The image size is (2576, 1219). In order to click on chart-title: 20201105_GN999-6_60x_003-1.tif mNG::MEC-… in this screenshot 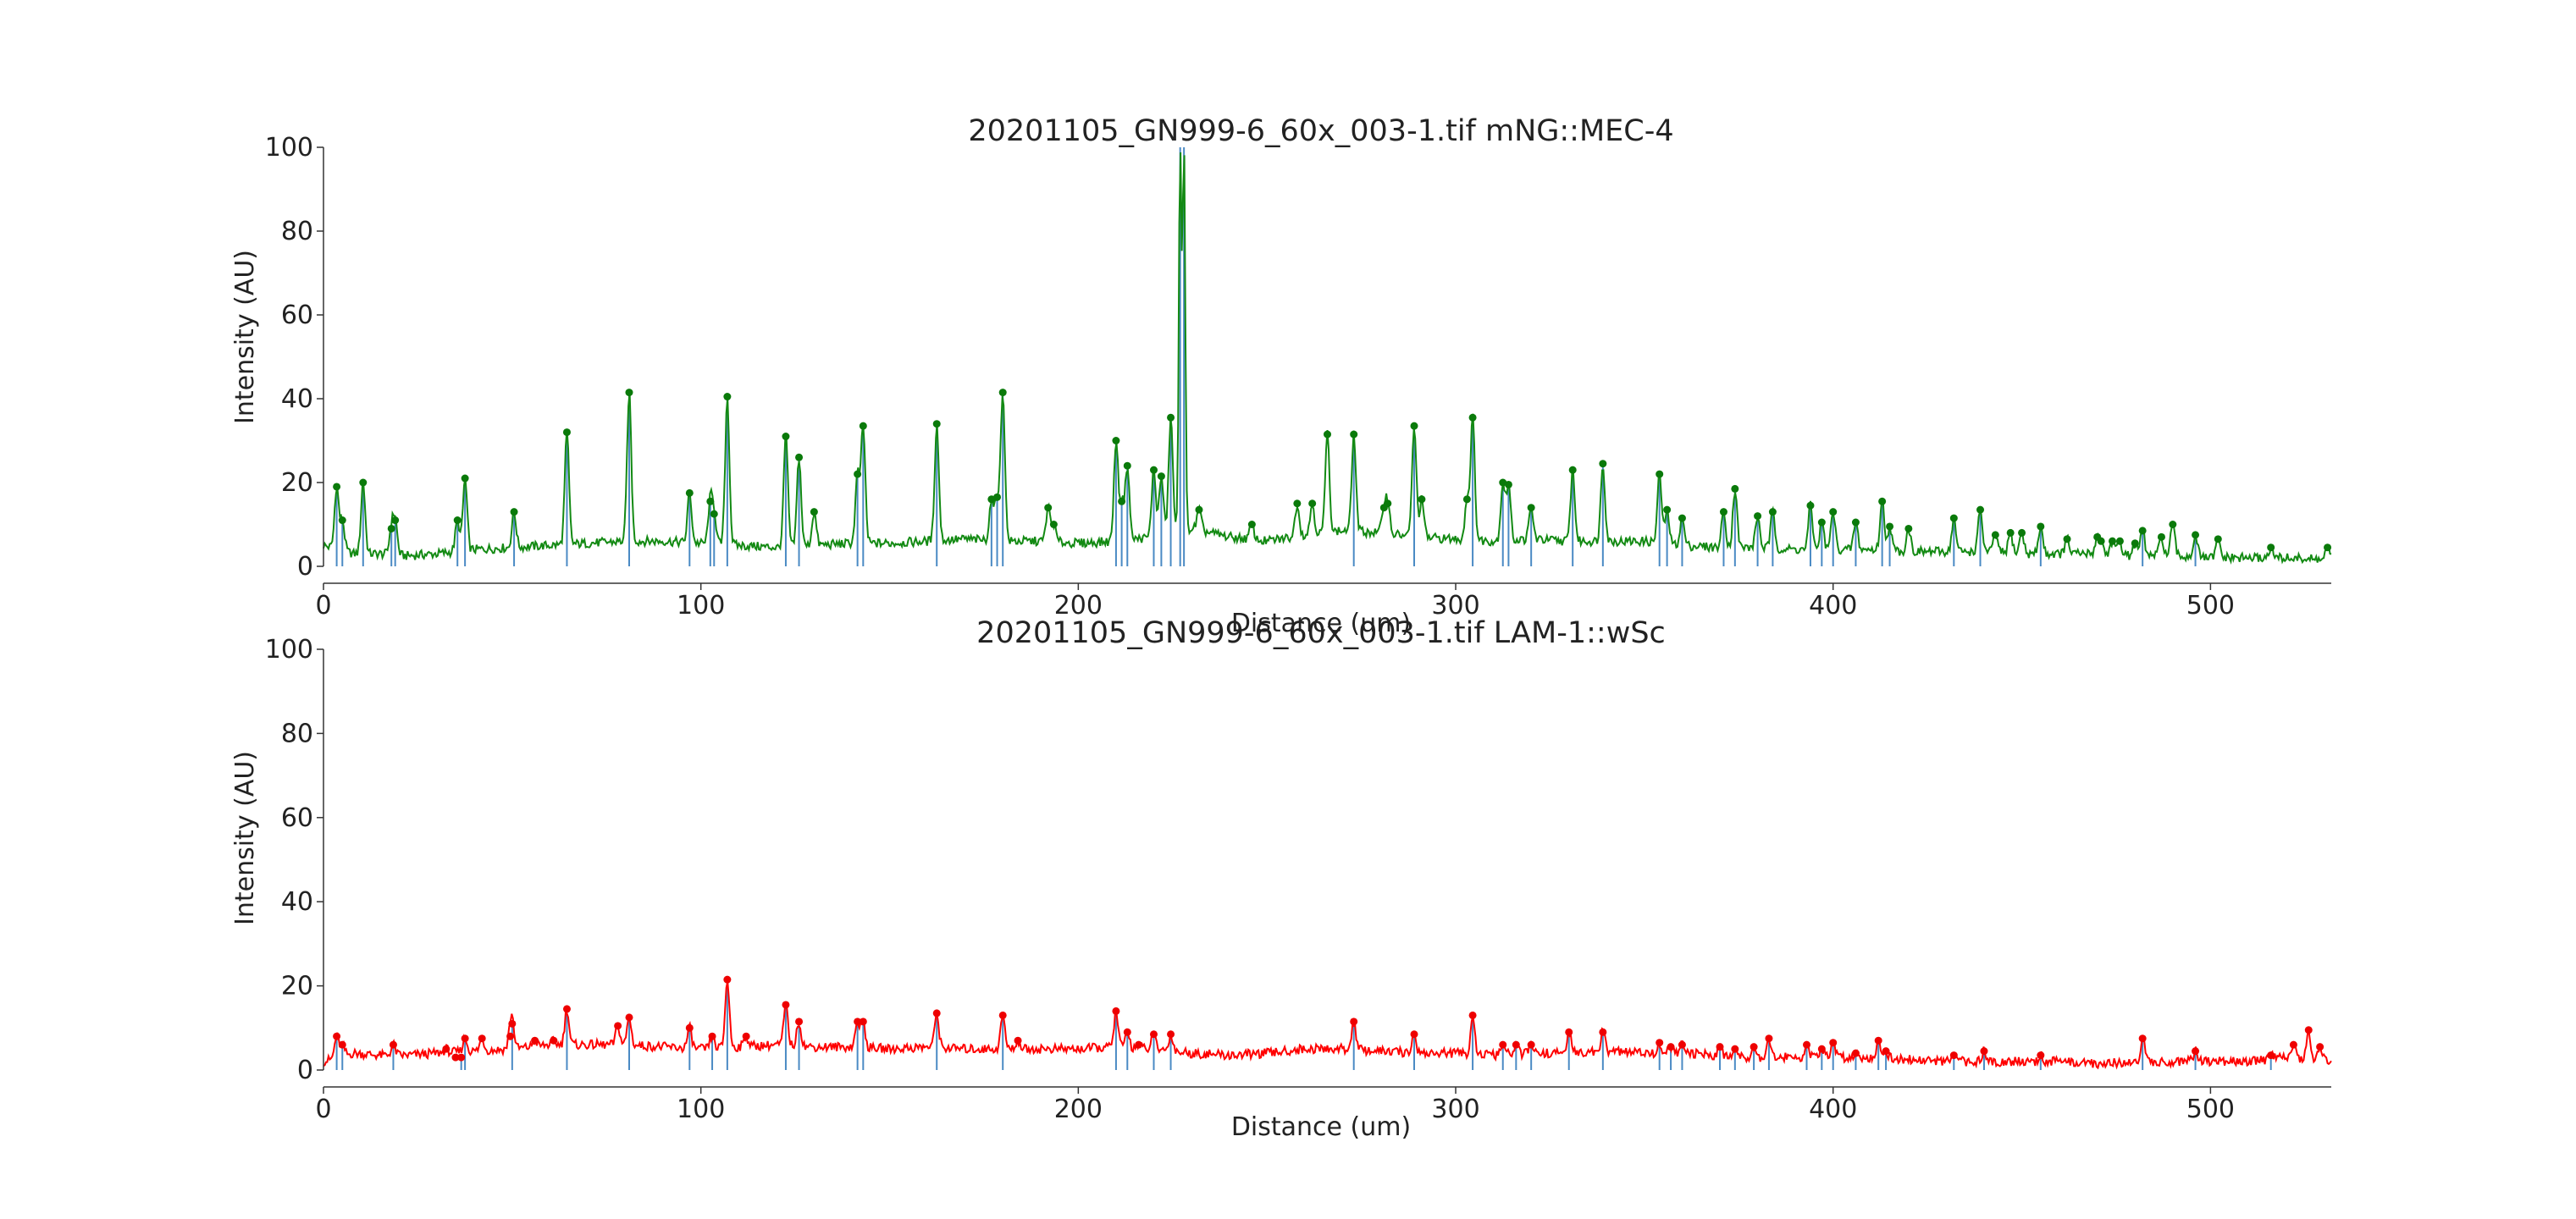, I will do `click(1320, 131)`.